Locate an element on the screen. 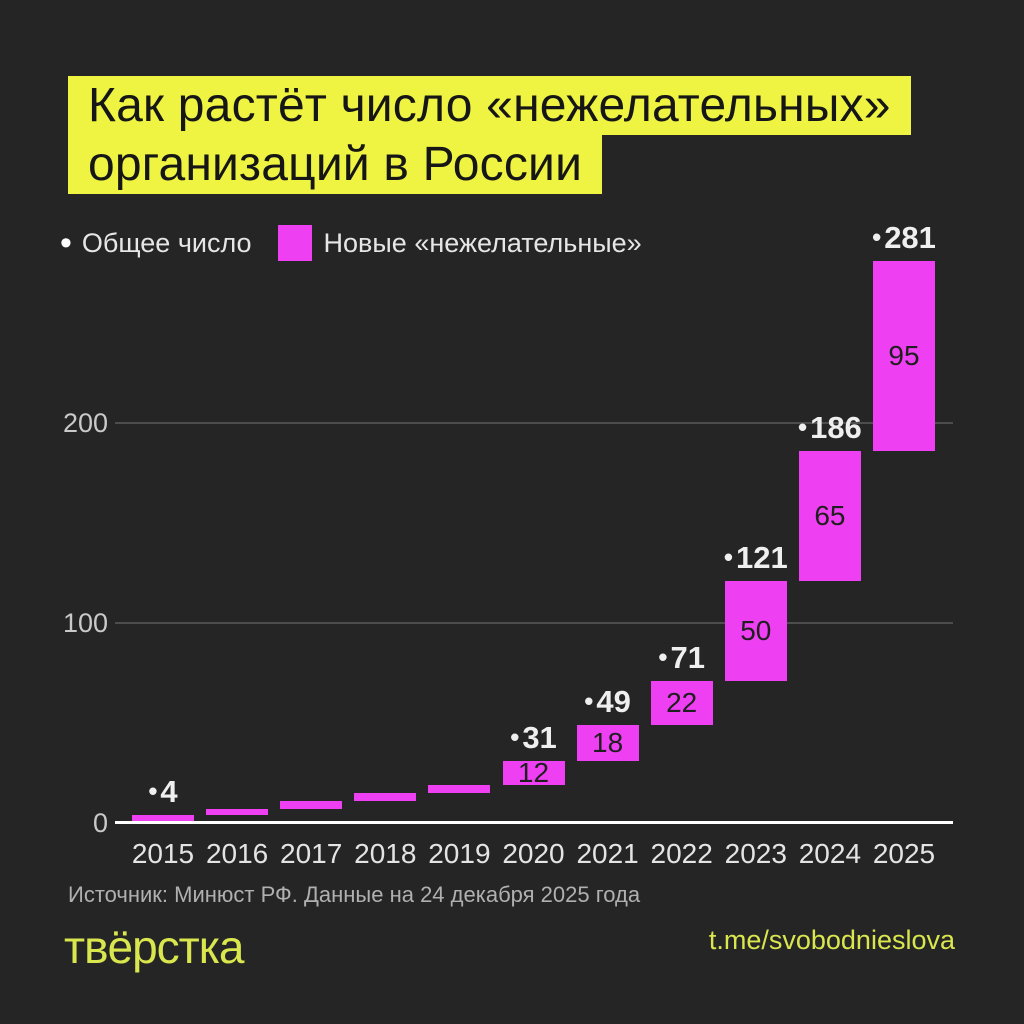  x-axis-label-2020: 2020 is located at coordinates (533, 853).